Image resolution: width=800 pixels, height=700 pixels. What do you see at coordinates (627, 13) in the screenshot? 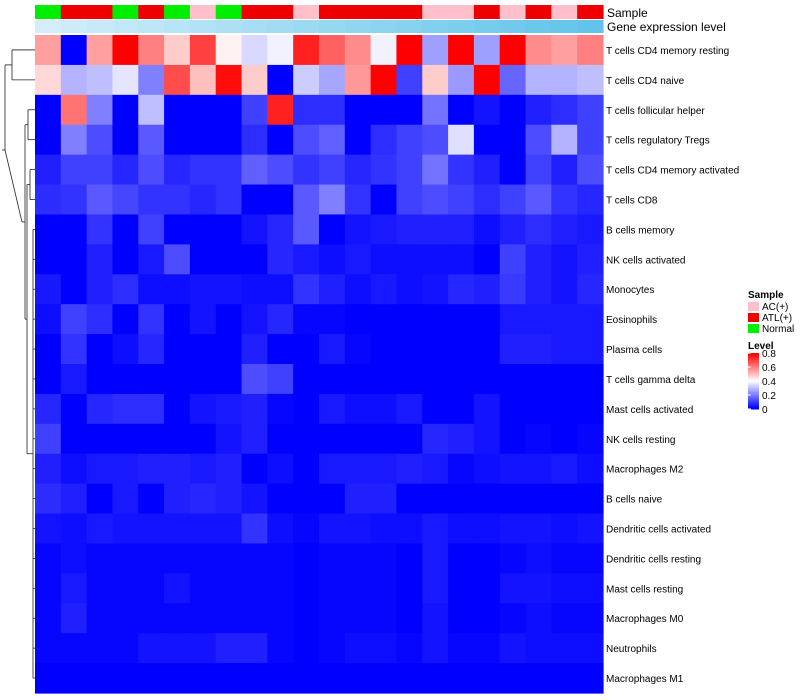
I see `sample-track-label: Sample` at bounding box center [627, 13].